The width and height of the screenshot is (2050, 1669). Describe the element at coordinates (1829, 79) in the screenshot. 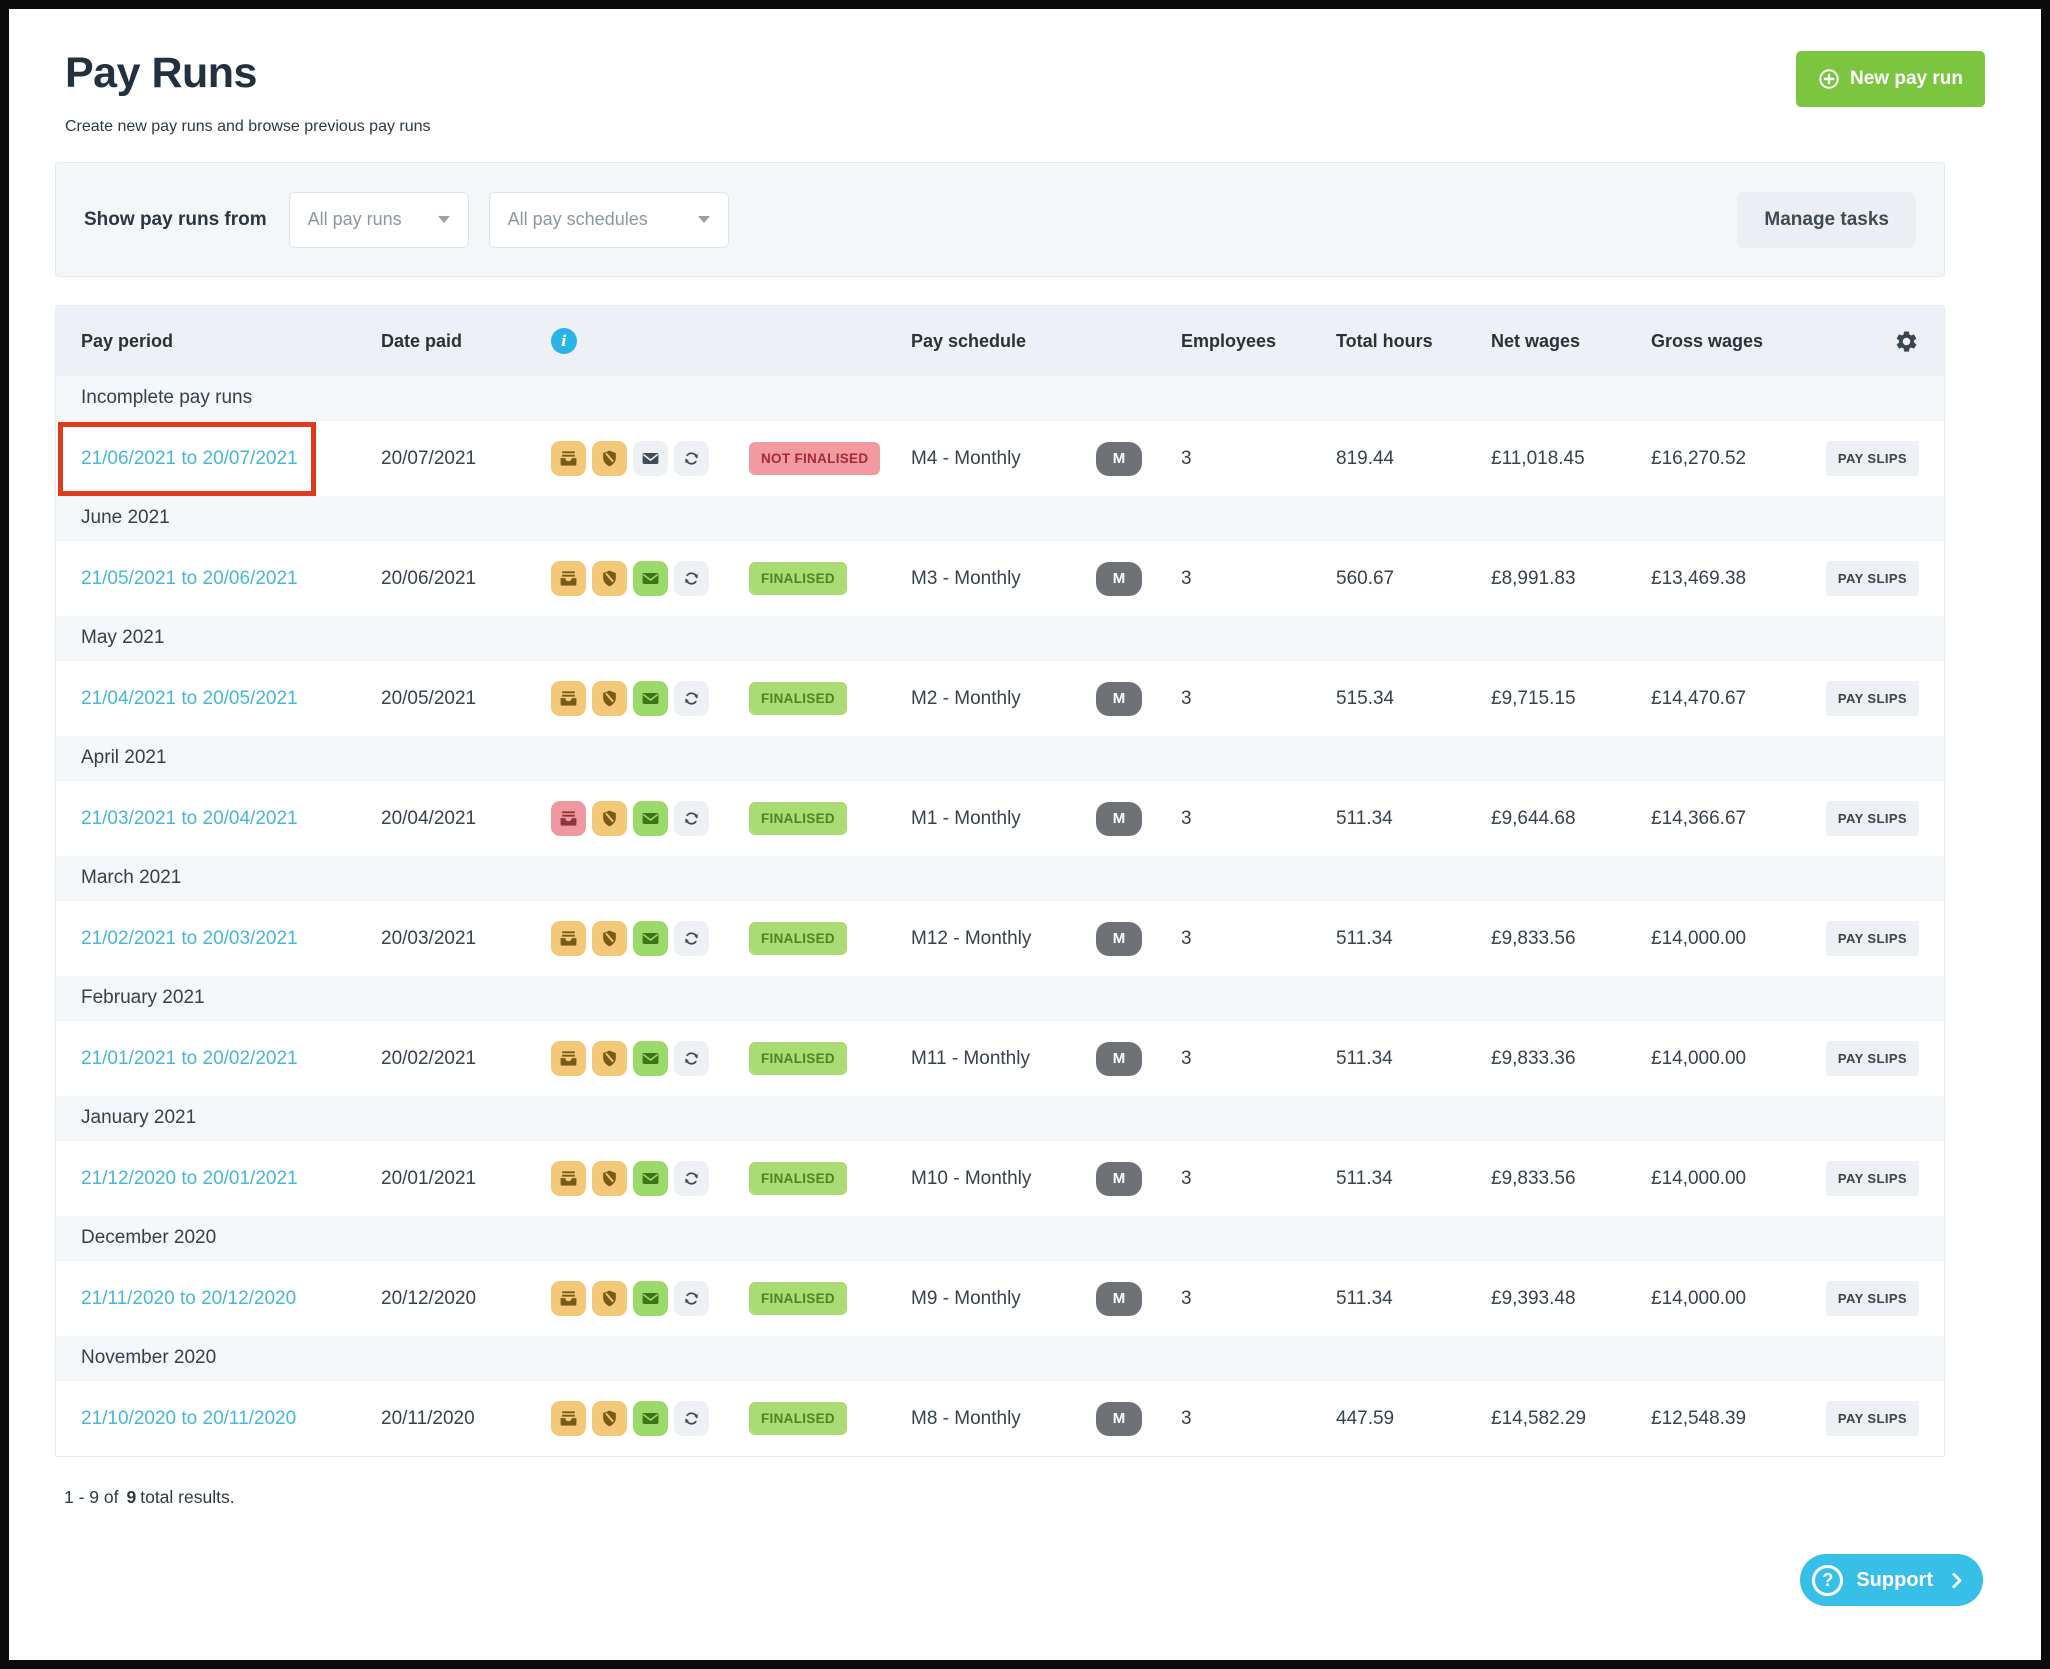

I see `plus-circle-icon` at that location.